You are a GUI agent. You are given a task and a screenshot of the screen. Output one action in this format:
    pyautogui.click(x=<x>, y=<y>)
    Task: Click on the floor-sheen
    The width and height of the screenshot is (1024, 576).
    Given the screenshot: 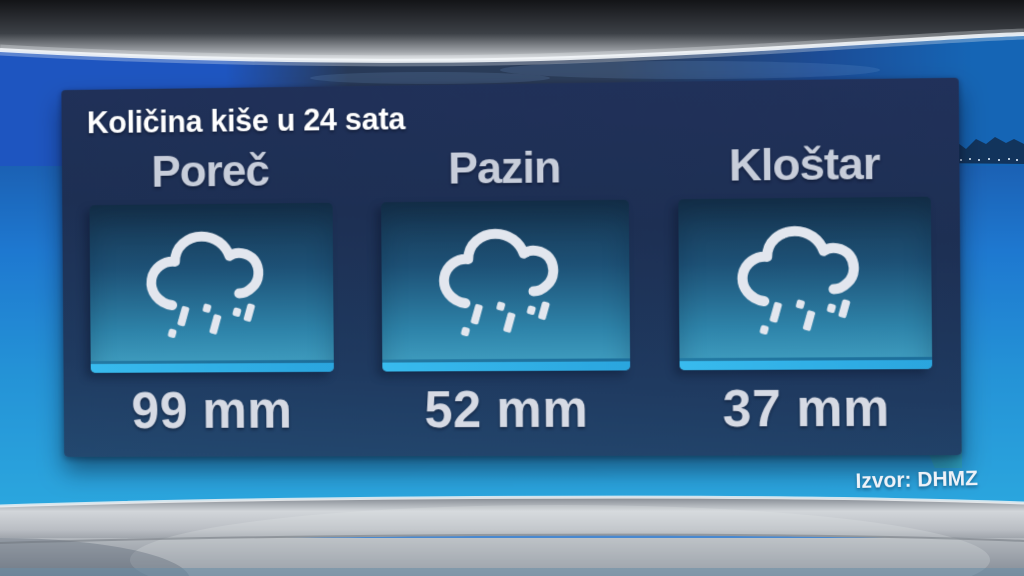 What is the action you would take?
    pyautogui.click(x=560, y=540)
    